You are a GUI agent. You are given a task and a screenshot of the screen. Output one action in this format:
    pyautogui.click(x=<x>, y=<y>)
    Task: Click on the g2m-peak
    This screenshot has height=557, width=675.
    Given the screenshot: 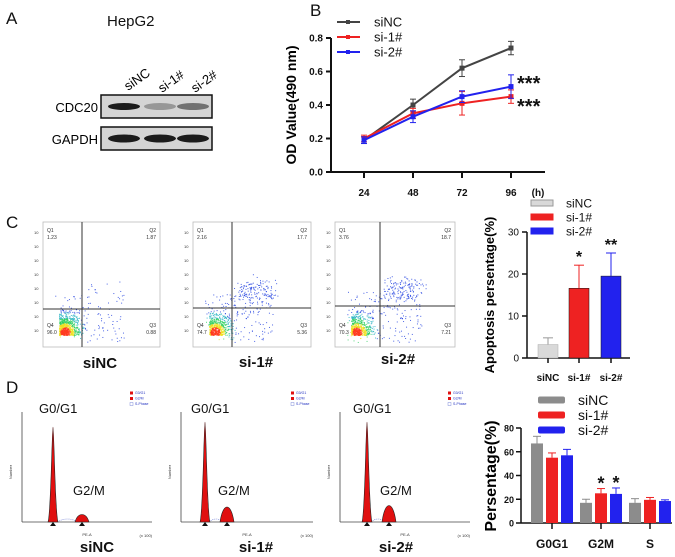 What is the action you would take?
    pyautogui.click(x=82, y=518)
    